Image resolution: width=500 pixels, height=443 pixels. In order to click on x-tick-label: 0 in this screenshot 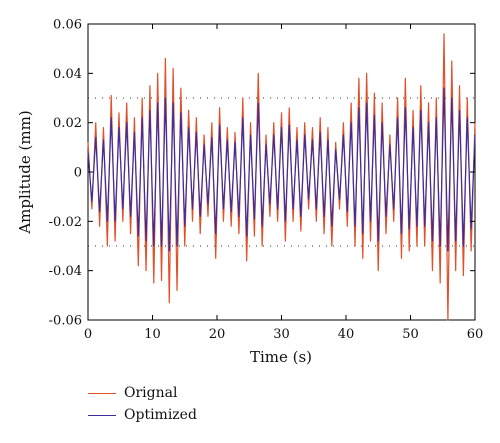, I will do `click(88, 334)`.